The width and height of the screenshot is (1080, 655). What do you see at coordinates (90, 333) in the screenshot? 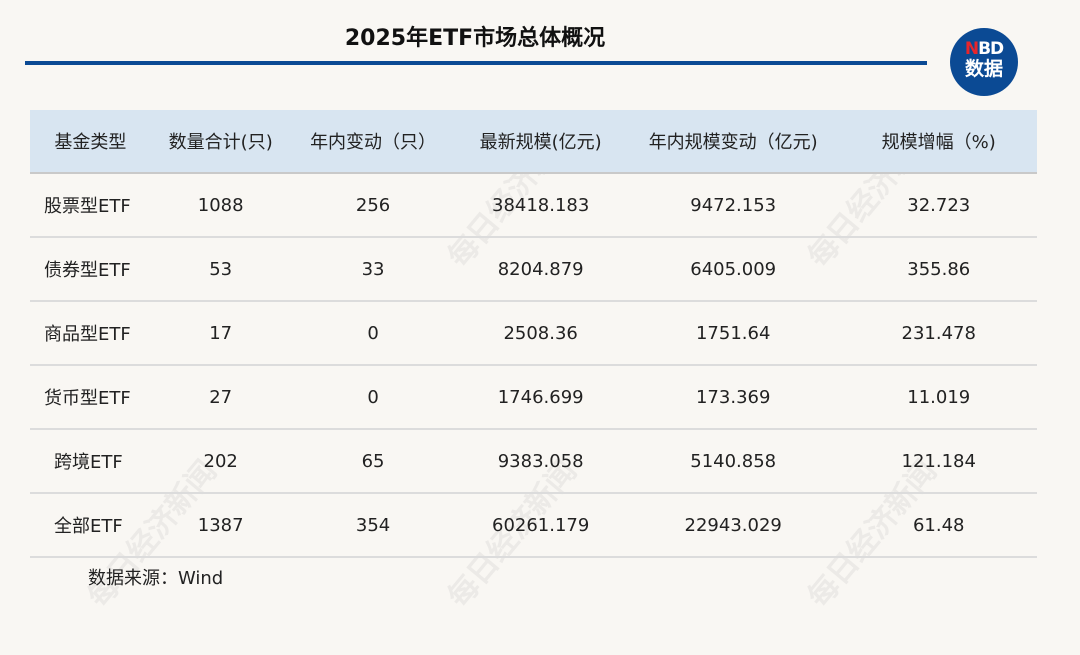
I see `table-cell: 商品型ETF` at bounding box center [90, 333].